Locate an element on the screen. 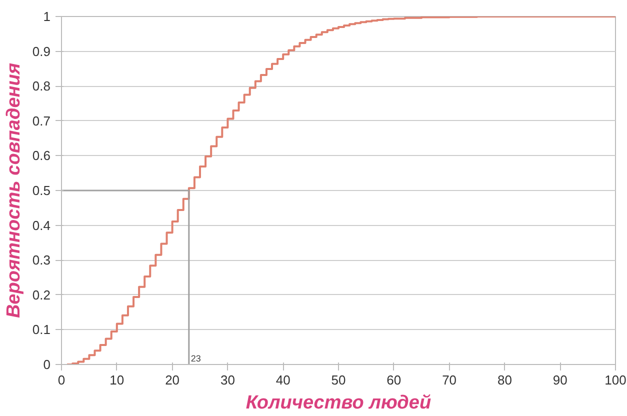  x-tick-label: 50 is located at coordinates (338, 380).